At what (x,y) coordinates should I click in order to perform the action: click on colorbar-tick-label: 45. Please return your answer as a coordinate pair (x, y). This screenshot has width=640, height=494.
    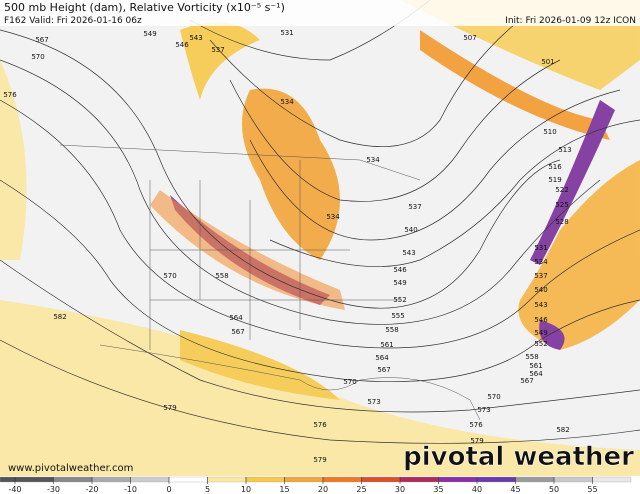
    Looking at the image, I should click on (515, 489).